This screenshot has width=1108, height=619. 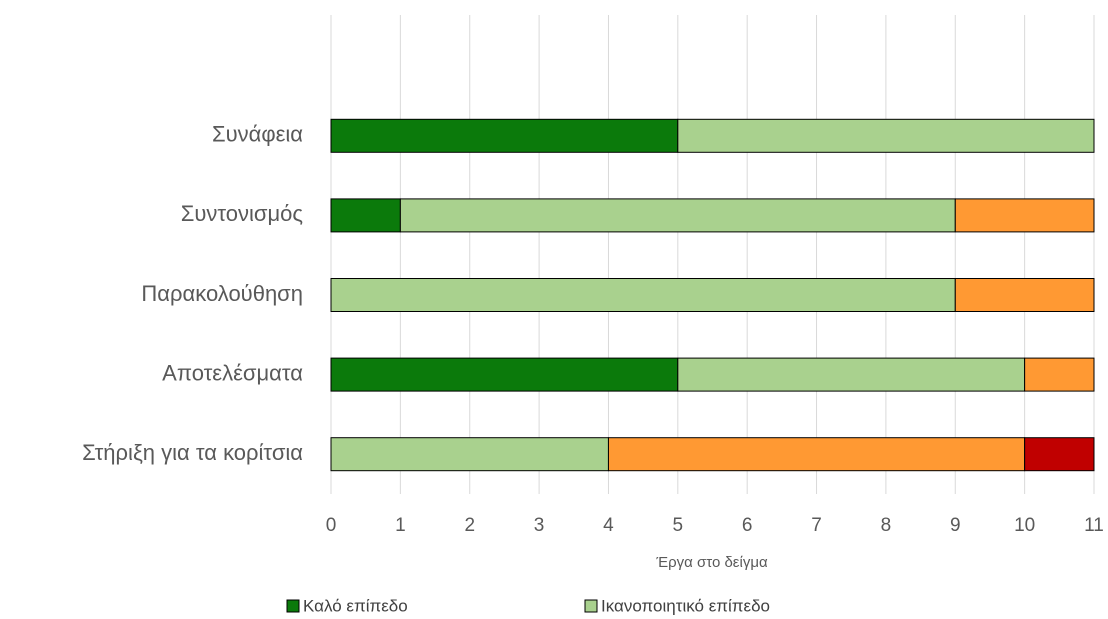 What do you see at coordinates (955, 525) in the screenshot?
I see `x-tick-label: 9` at bounding box center [955, 525].